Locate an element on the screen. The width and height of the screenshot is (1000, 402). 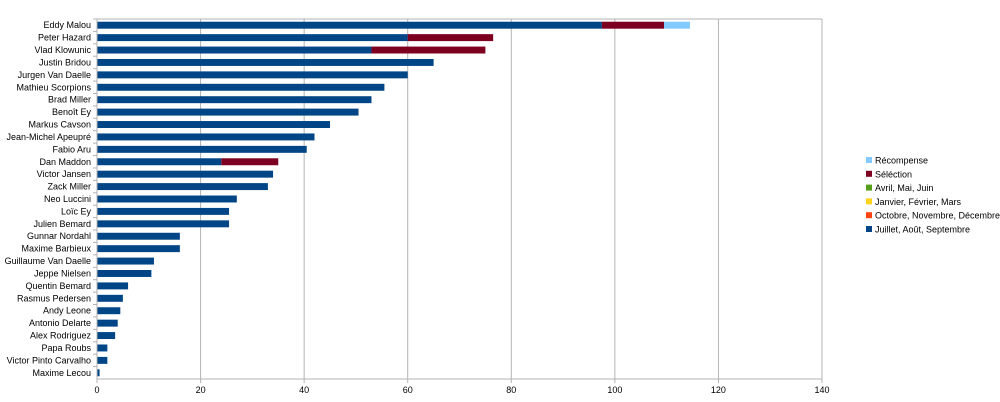
x-tick-label: 80 is located at coordinates (511, 390).